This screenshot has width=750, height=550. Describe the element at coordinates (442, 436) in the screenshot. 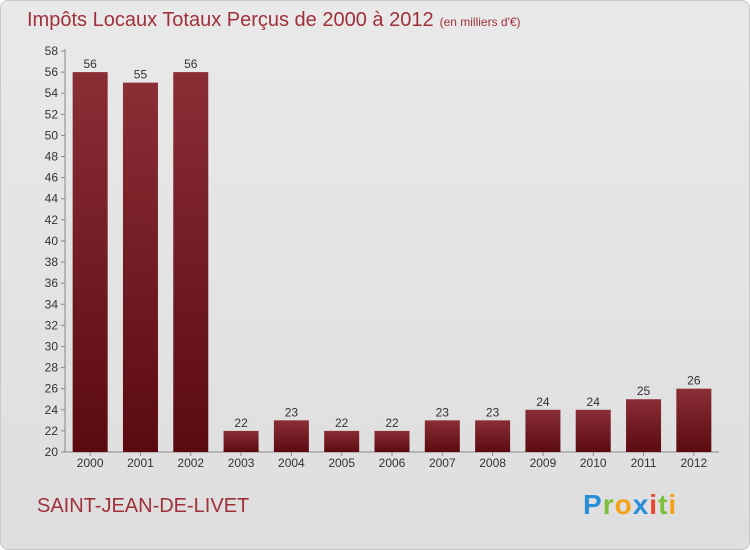

I see `bar-2007` at that location.